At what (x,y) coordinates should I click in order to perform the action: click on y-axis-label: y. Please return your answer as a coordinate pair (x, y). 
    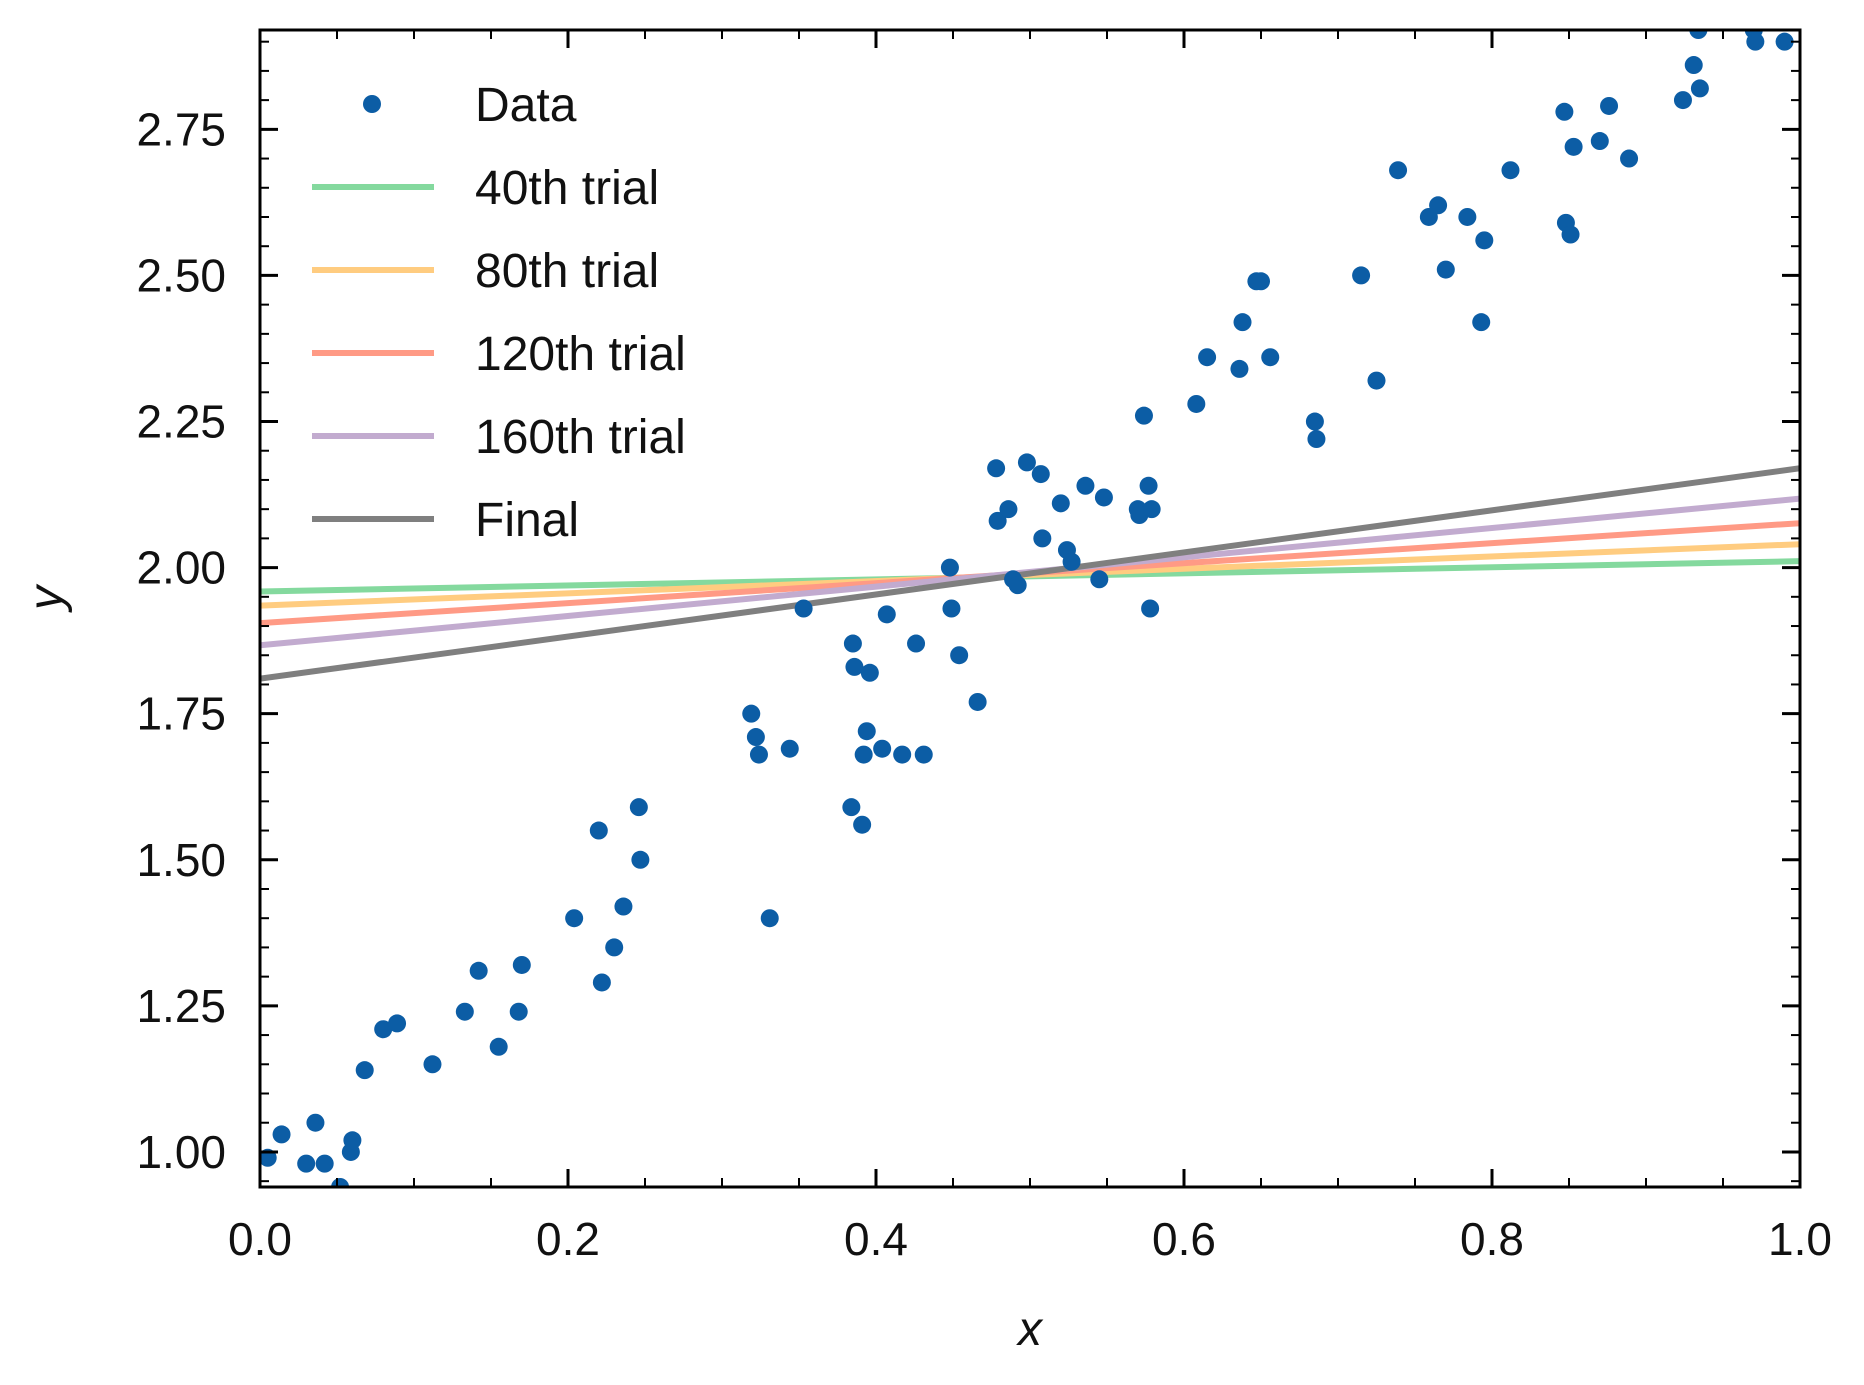
    Looking at the image, I should click on (46, 598).